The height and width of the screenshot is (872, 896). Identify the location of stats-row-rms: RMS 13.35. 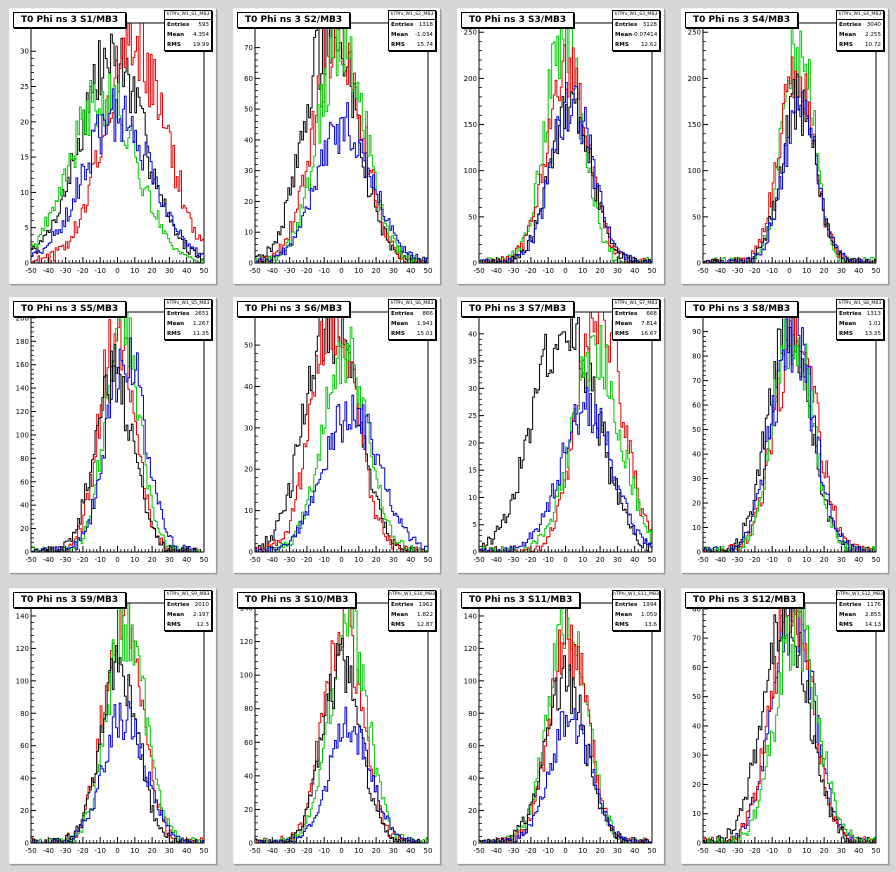
(860, 334).